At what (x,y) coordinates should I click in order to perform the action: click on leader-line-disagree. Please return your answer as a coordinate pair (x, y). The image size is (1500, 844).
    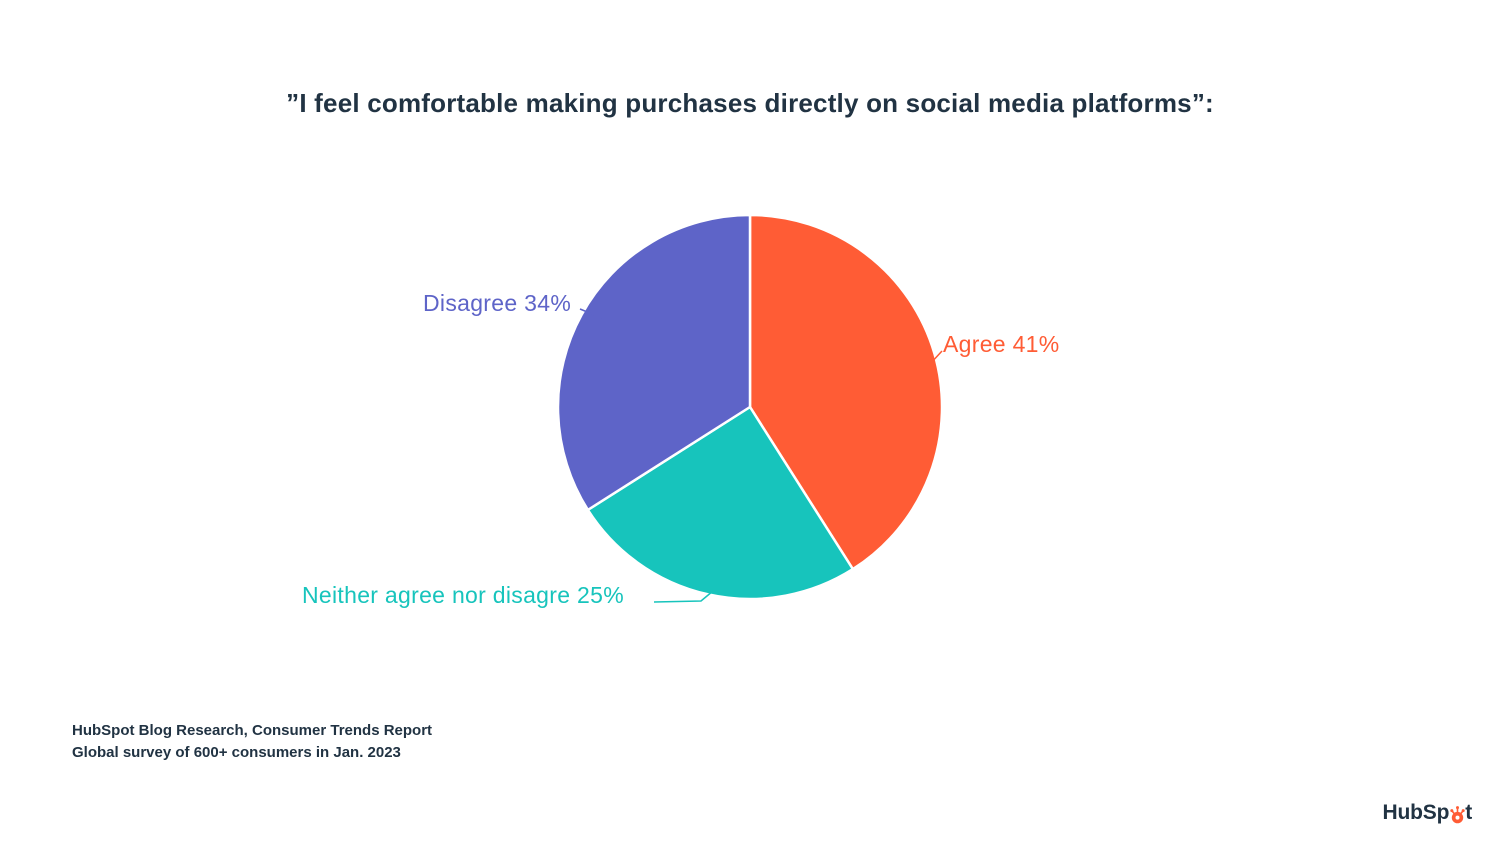
    Looking at the image, I should click on (591, 313).